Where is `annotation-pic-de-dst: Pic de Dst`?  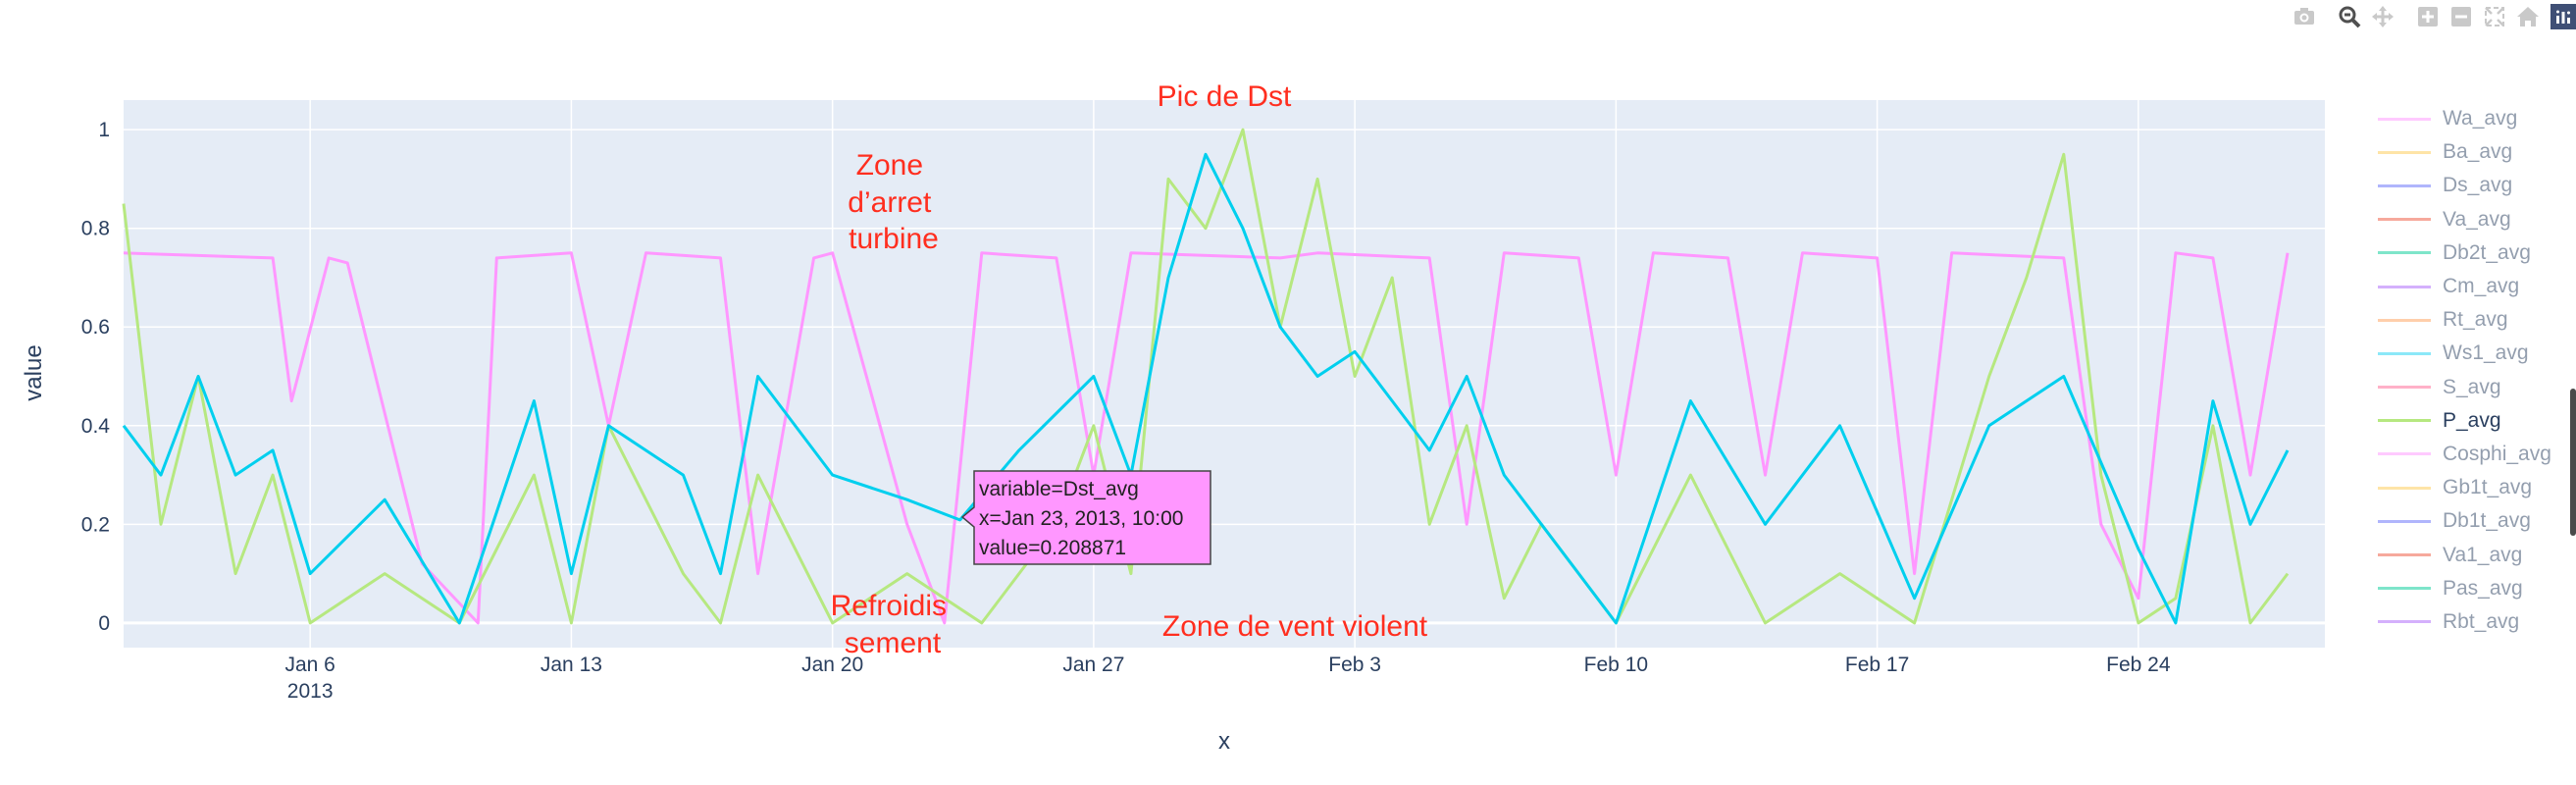 annotation-pic-de-dst: Pic de Dst is located at coordinates (1225, 96).